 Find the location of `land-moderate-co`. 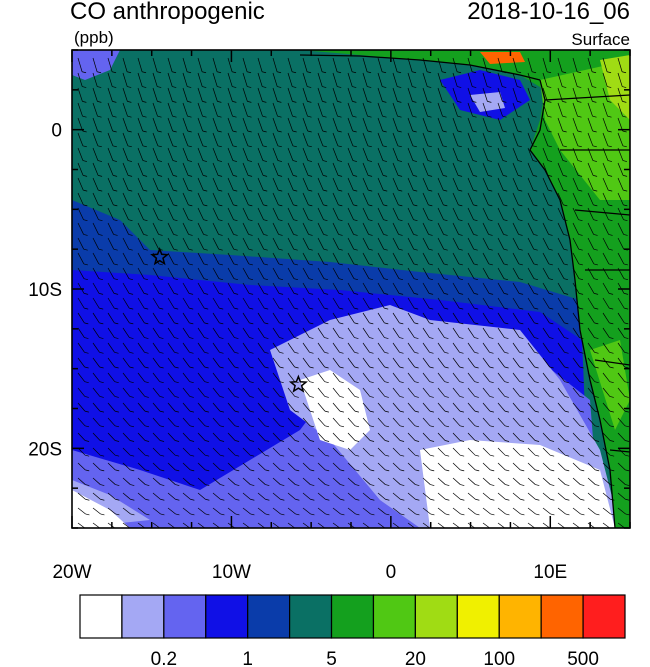

land-moderate-co is located at coordinates (585, 130).